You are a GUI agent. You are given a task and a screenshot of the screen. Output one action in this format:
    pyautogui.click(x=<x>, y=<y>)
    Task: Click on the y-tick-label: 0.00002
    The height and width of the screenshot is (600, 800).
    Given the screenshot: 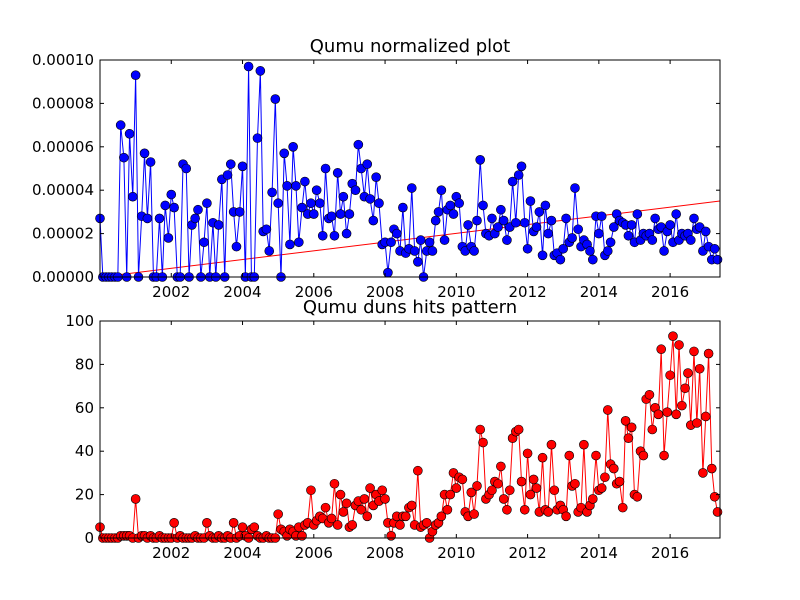 What is the action you would take?
    pyautogui.click(x=63, y=234)
    